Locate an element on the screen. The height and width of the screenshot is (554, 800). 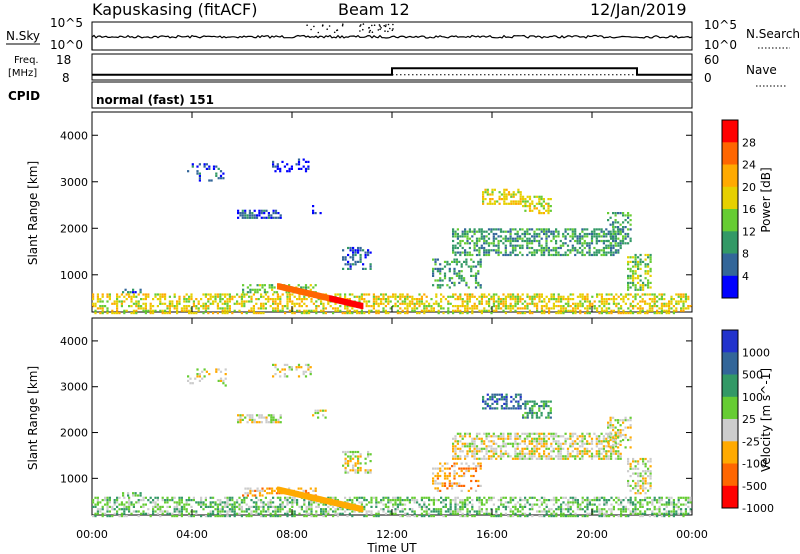
colorbar-tick-label: 8 is located at coordinates (745, 254).